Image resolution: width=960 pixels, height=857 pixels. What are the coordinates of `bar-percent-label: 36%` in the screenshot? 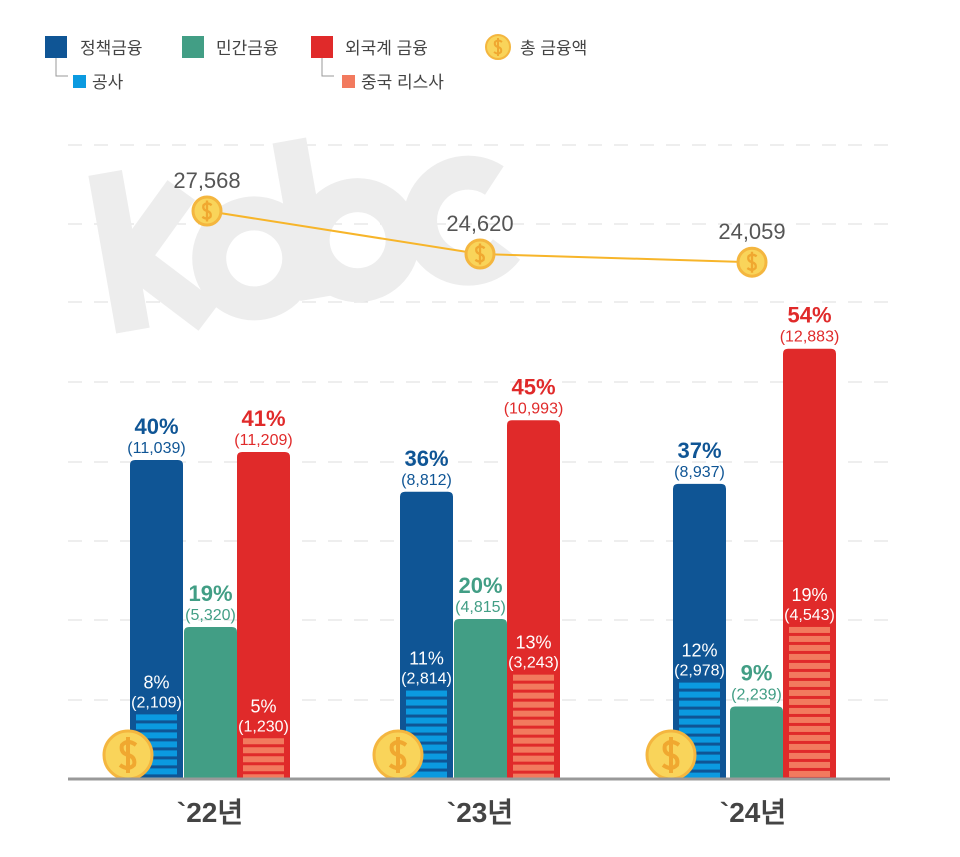 It's located at (426, 458).